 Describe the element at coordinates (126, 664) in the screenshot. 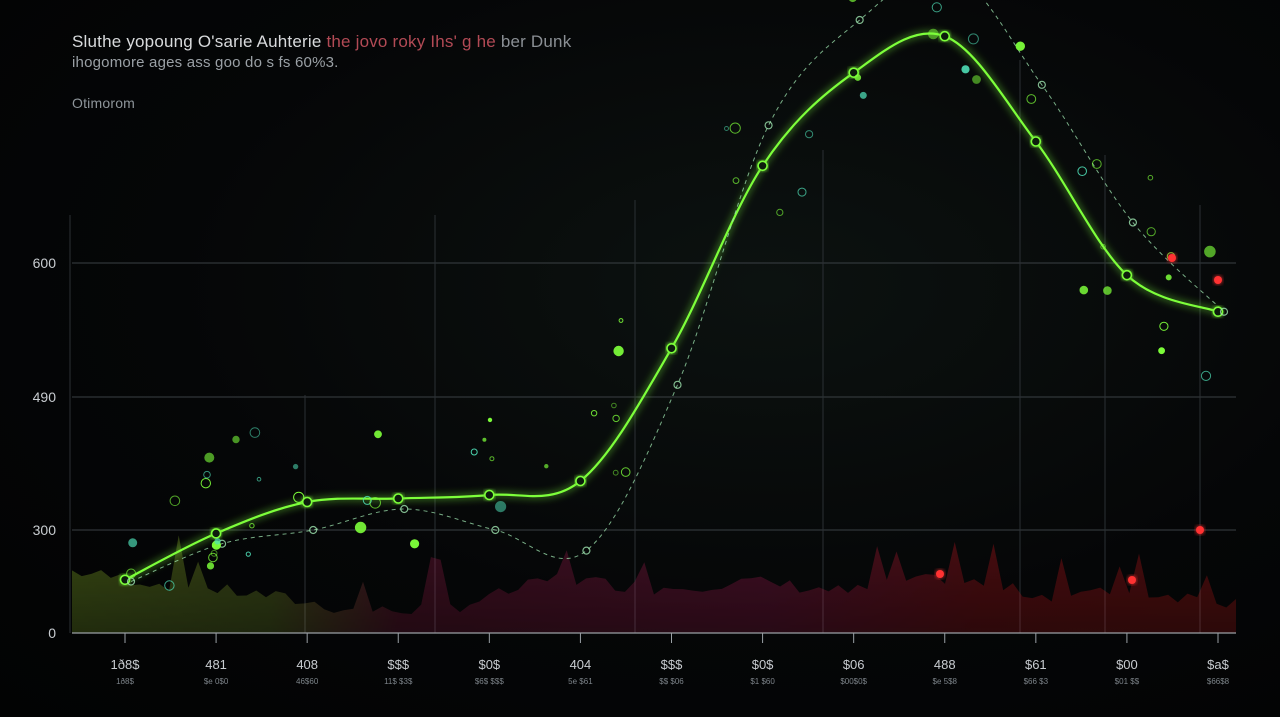

I see `x-tick-label: 1ð8$` at that location.